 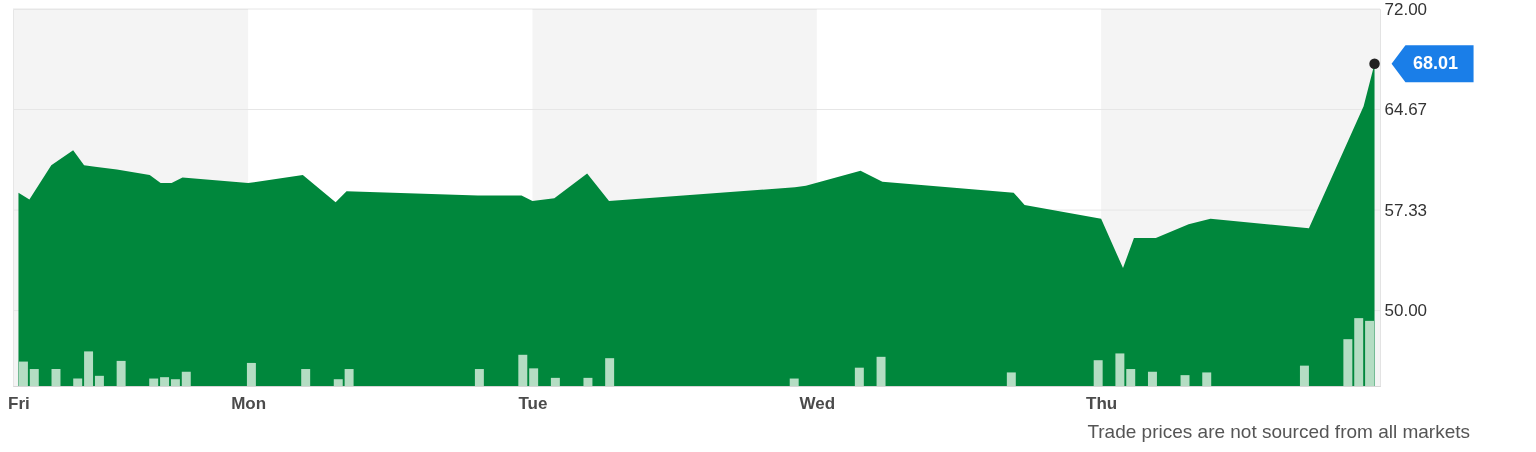 What do you see at coordinates (1406, 210) in the screenshot?
I see `y-tick-label: 57.33` at bounding box center [1406, 210].